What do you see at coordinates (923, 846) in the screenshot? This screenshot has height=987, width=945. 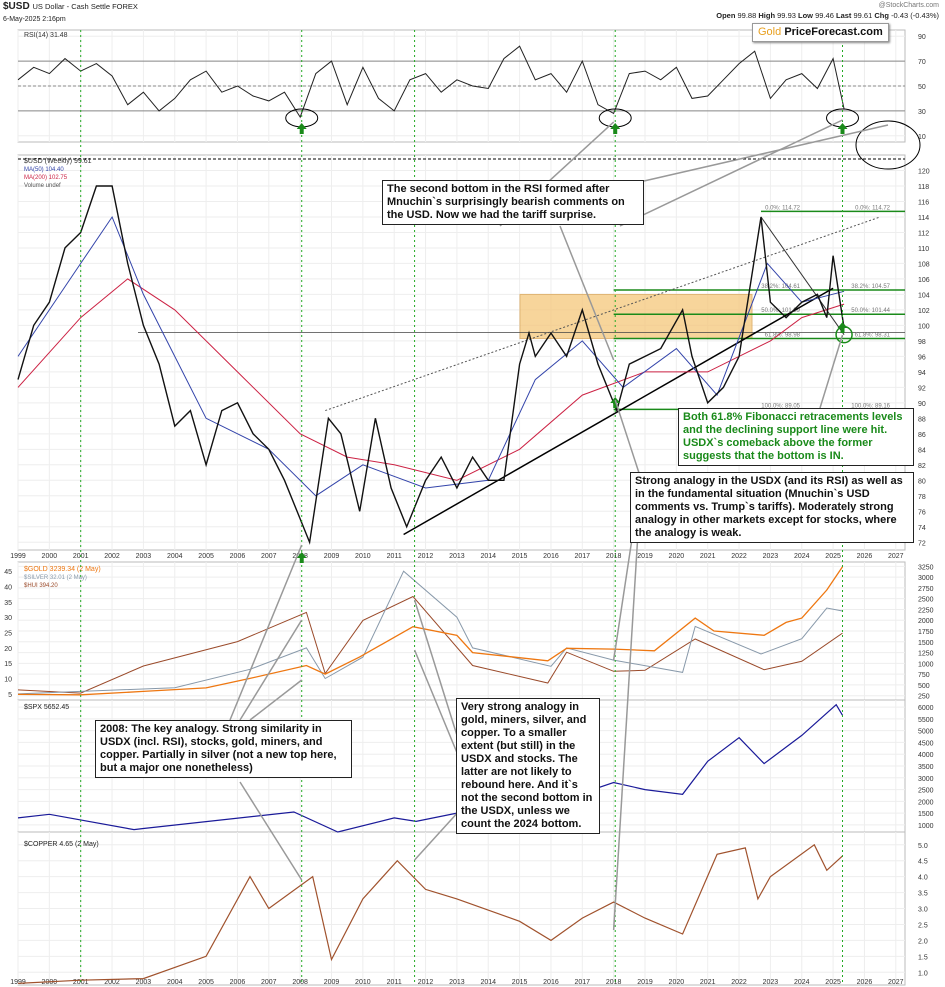 I see `copper-tick-label: 5.0` at bounding box center [923, 846].